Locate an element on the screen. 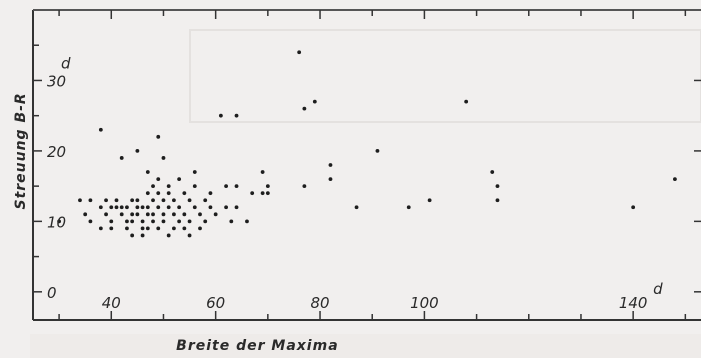 The height and width of the screenshot is (358, 701). x-tick-label: 80 is located at coordinates (319, 303).